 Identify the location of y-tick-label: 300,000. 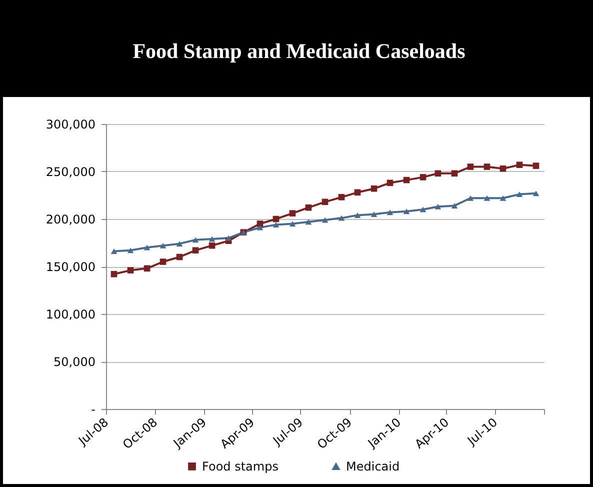
(71, 125).